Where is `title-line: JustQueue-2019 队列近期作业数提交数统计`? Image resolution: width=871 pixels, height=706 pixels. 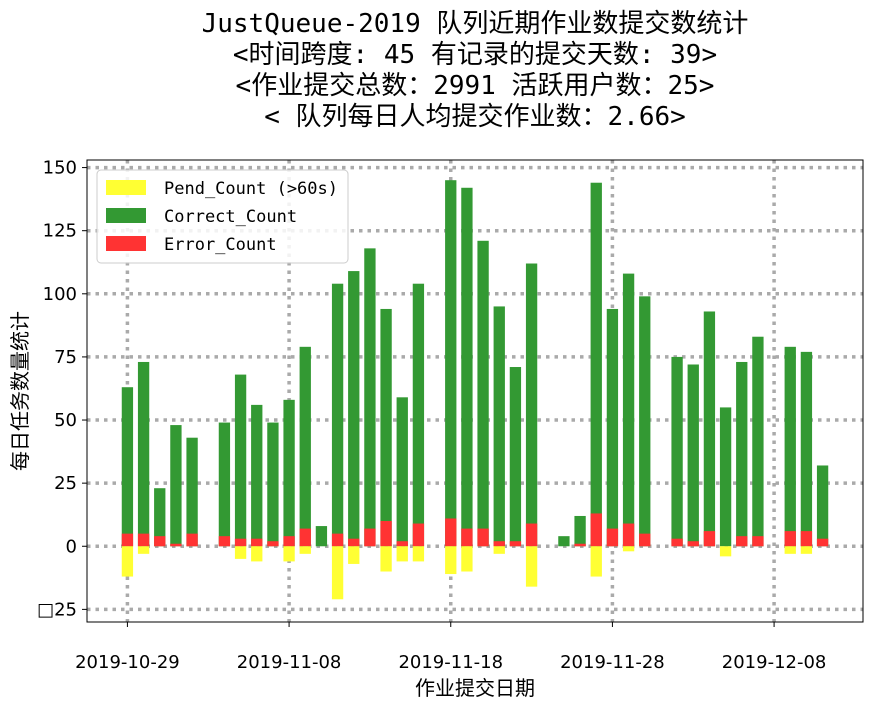 title-line: JustQueue-2019 队列近期作业数提交数统计 is located at coordinates (475, 24).